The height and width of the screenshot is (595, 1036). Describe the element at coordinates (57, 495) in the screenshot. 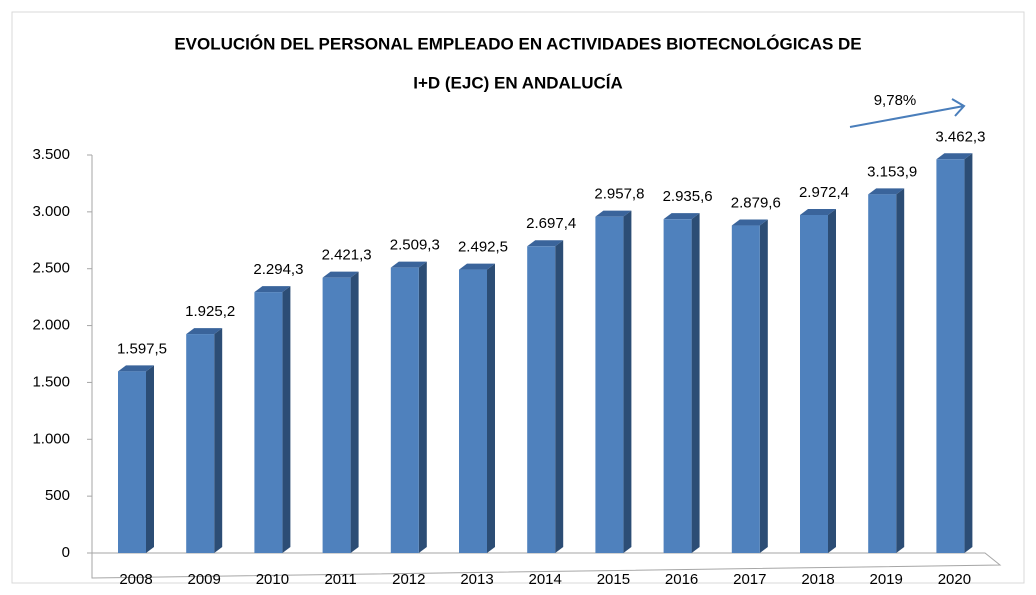

I see `y-tick-label: 500` at that location.